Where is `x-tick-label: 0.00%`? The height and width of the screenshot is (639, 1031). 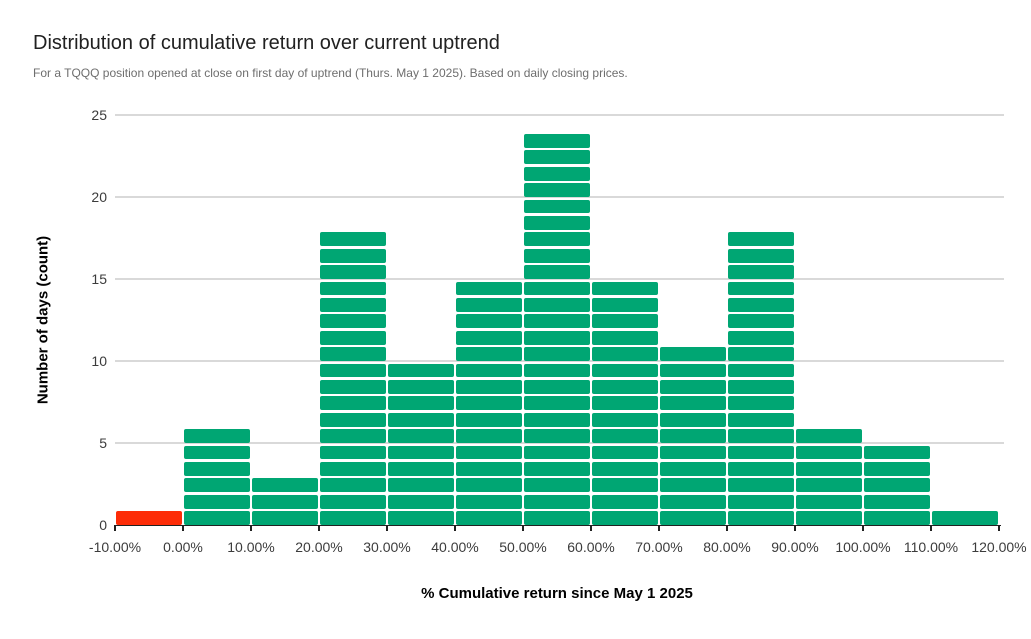
x-tick-label: 0.00% is located at coordinates (183, 547).